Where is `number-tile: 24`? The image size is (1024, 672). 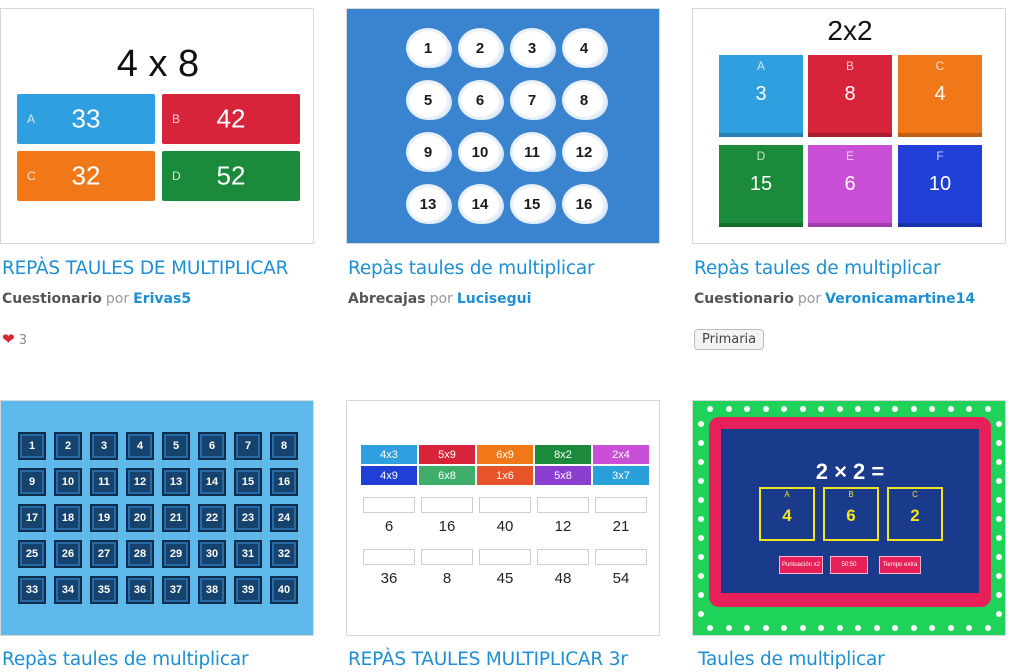 number-tile: 24 is located at coordinates (284, 518).